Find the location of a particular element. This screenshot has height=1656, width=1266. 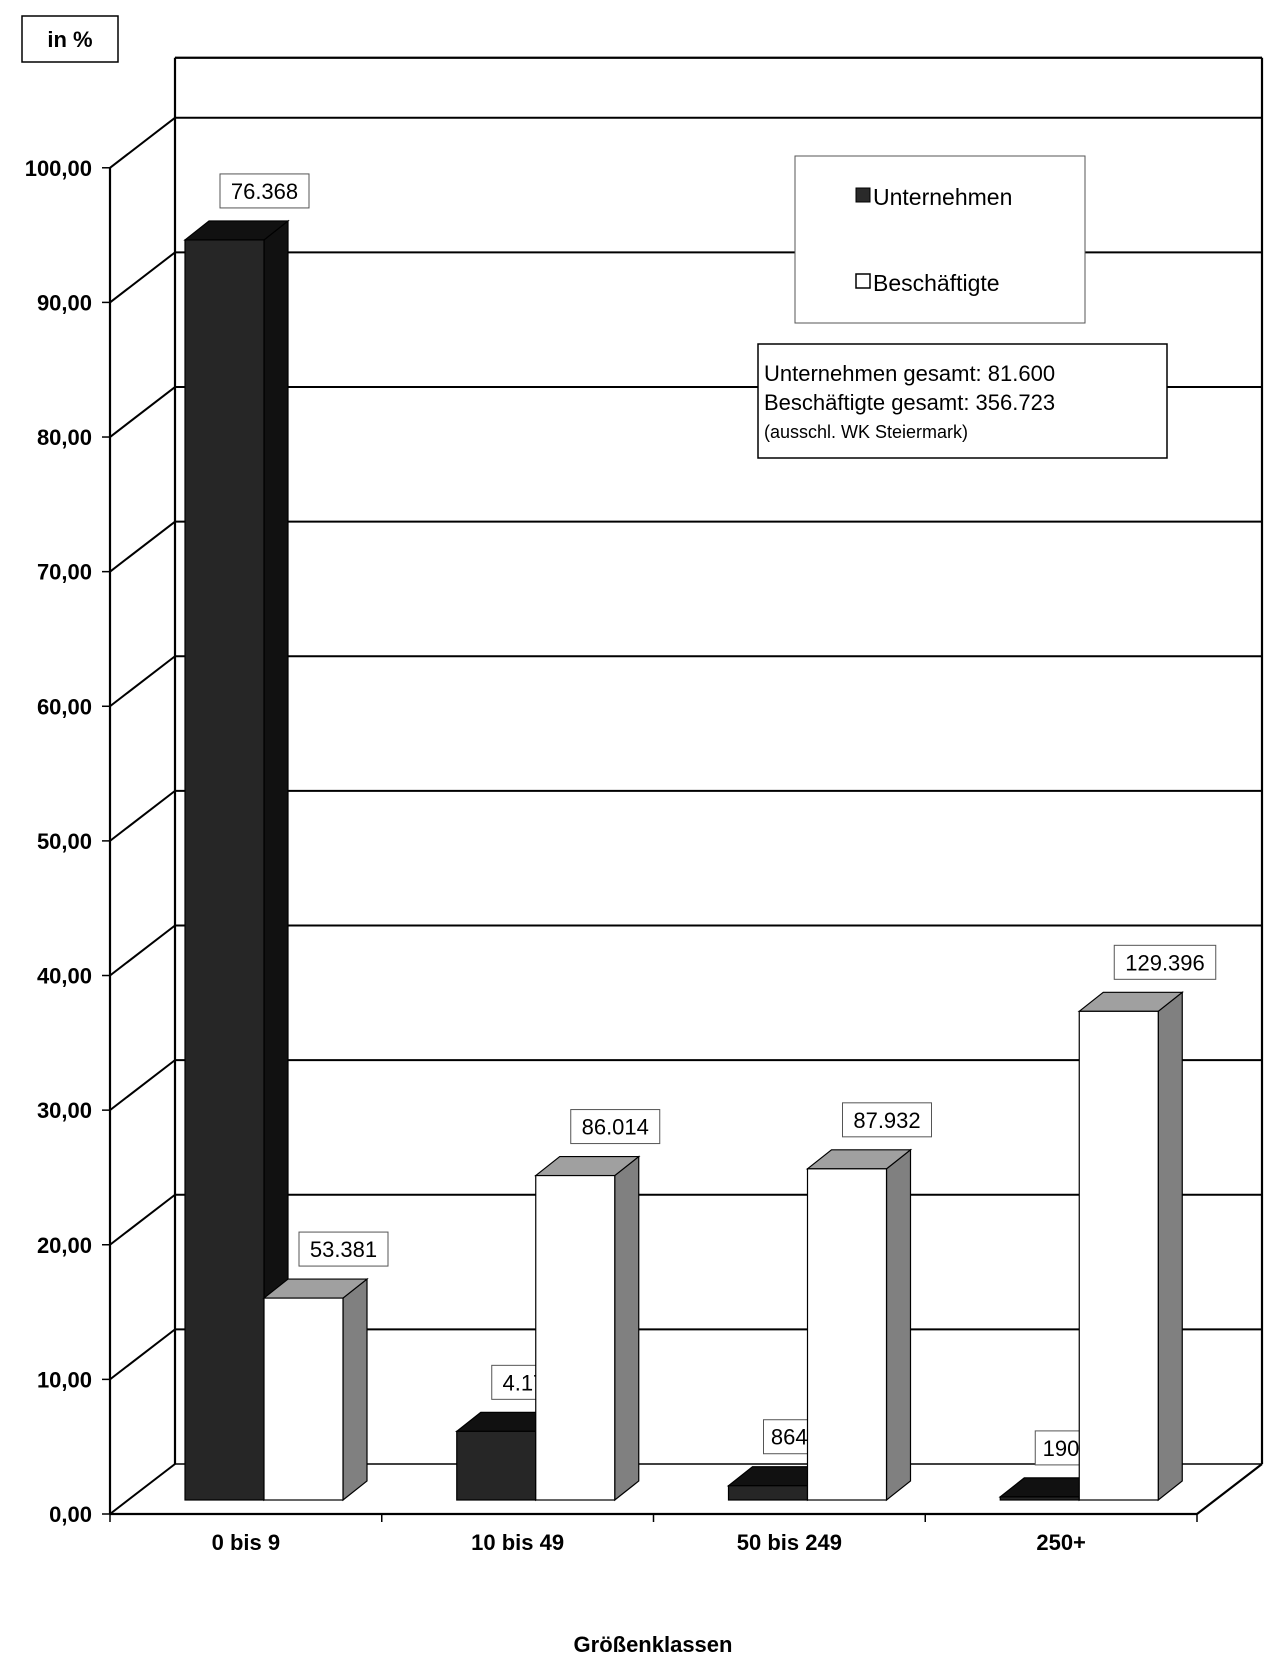

annotation-line-2: Beschäftigte gesamt: 356.723 is located at coordinates (909, 402).